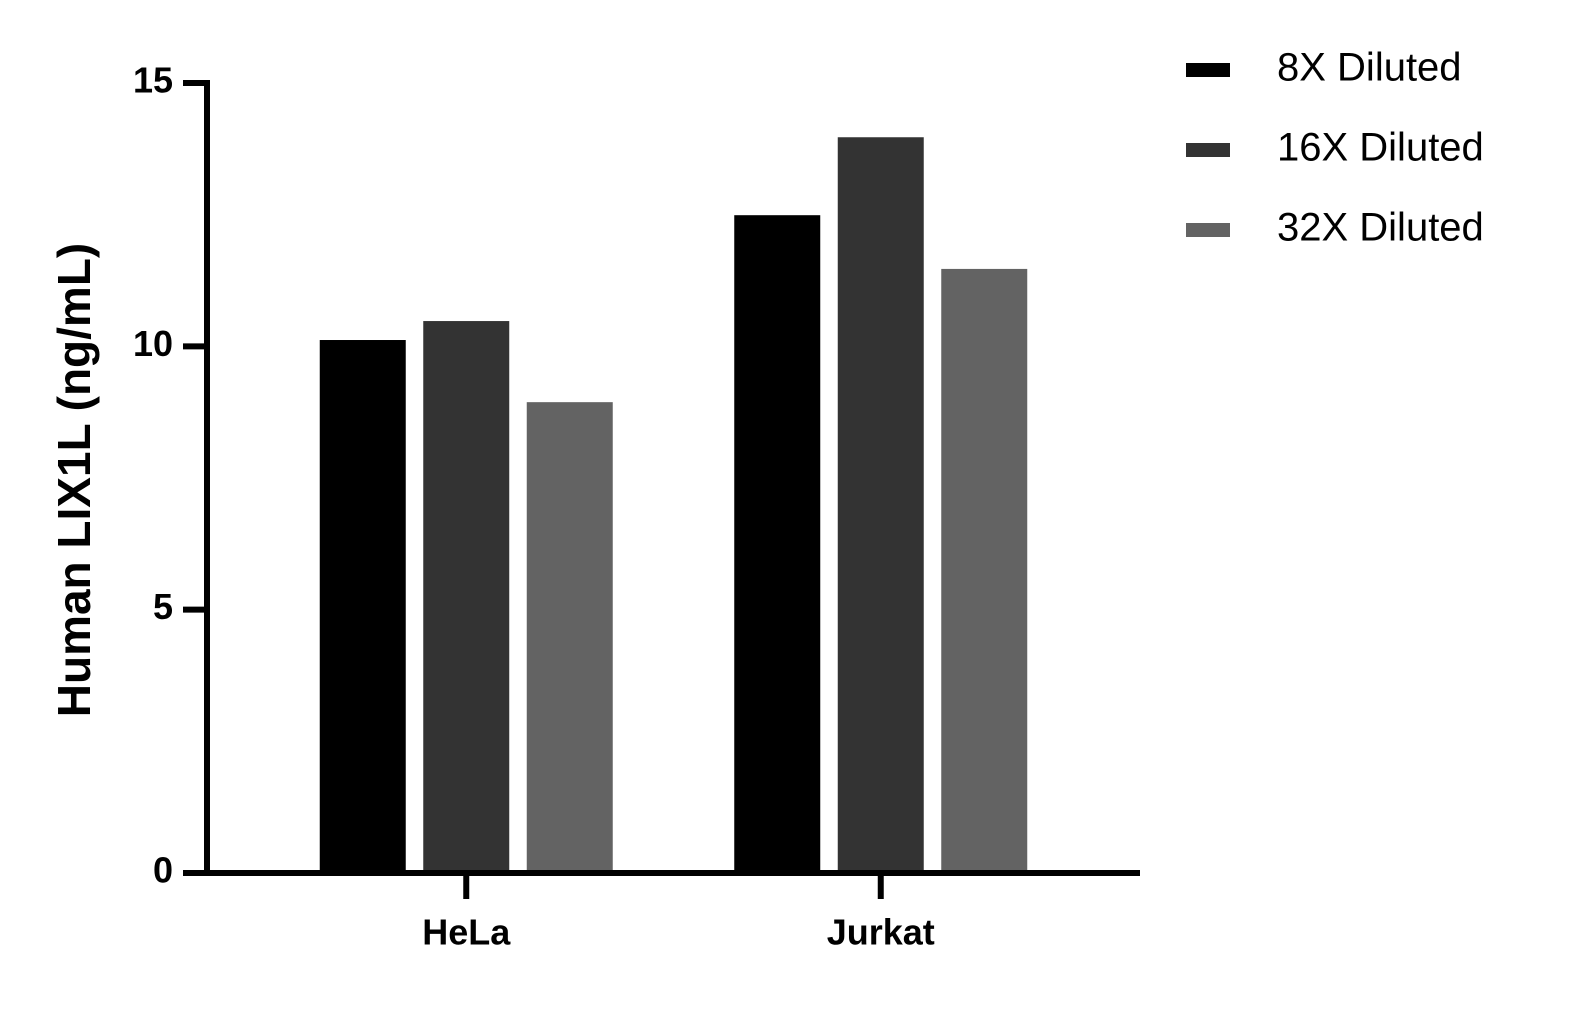 Image resolution: width=1583 pixels, height=1009 pixels. Describe the element at coordinates (153, 343) in the screenshot. I see `y-tick-label: 10` at that location.